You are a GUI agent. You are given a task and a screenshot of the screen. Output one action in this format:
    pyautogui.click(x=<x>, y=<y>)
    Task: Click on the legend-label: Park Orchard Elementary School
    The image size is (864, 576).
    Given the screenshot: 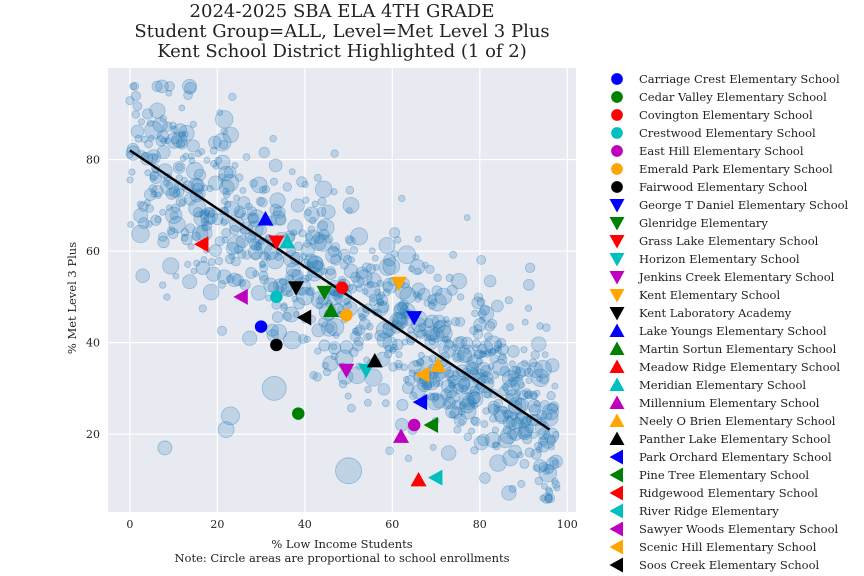 What is the action you would take?
    pyautogui.click(x=735, y=457)
    